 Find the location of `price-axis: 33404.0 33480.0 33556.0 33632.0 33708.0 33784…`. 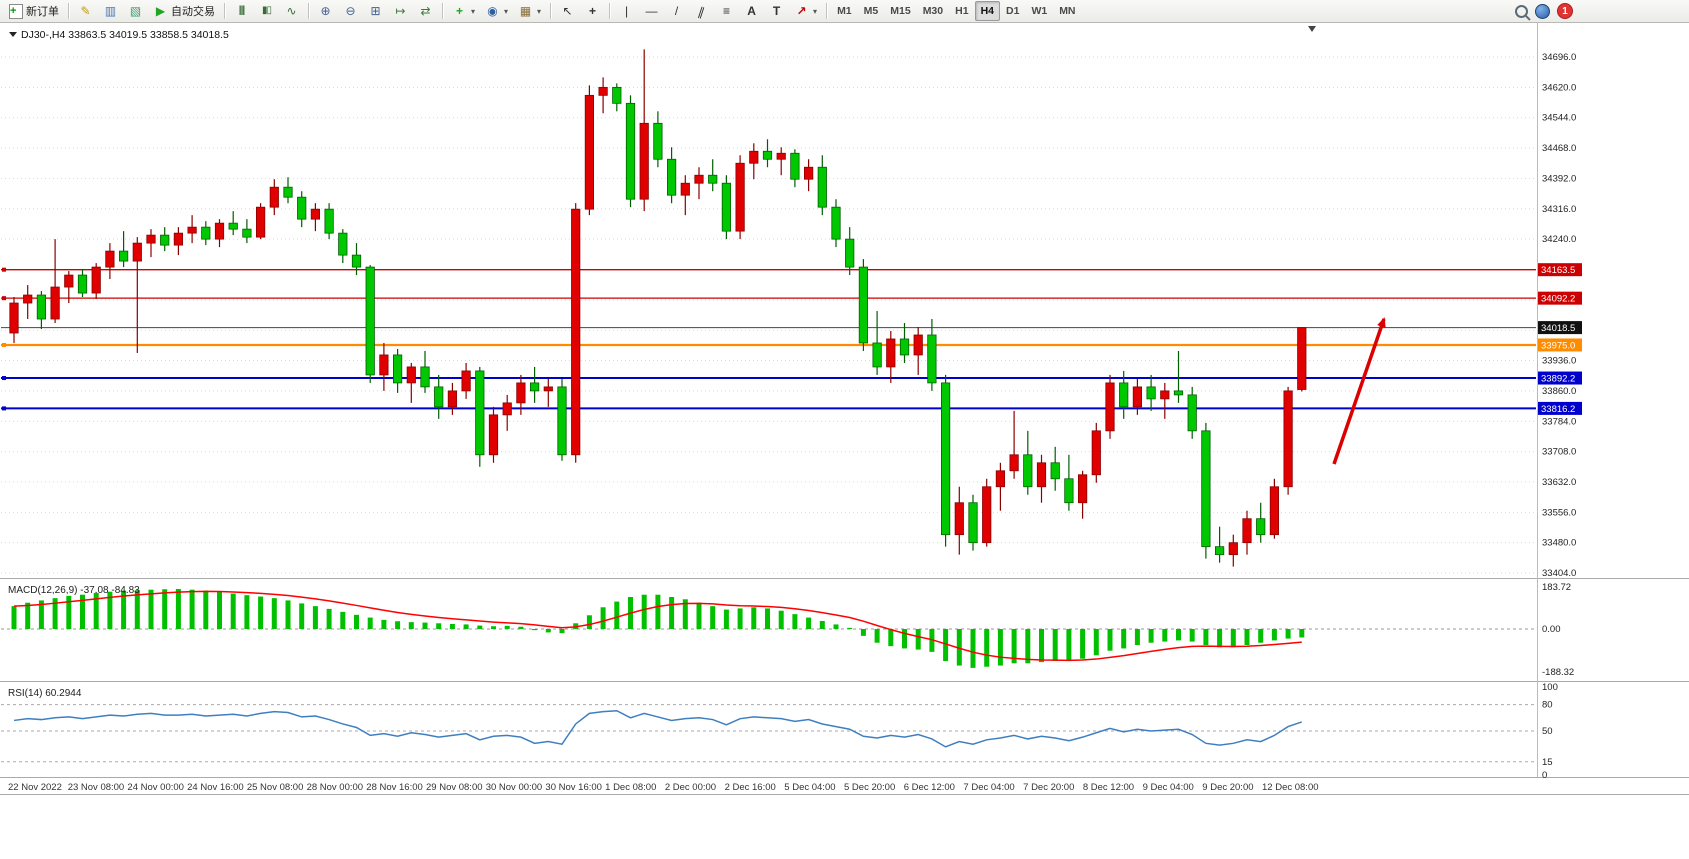

price-axis: 33404.0 33480.0 33556.0 33632.0 33708.0 33784… is located at coordinates (1559, 315).